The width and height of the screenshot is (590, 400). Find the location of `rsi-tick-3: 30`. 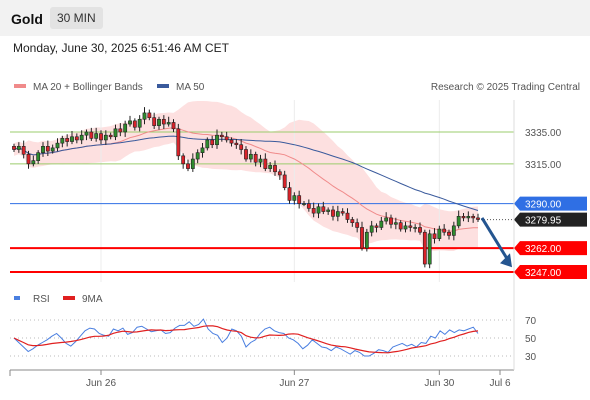

rsi-tick-3: 30 is located at coordinates (531, 357).